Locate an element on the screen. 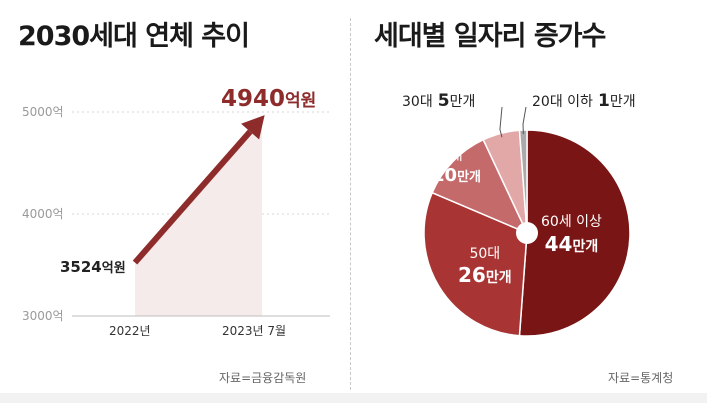  start-value-number: 3524 is located at coordinates (81, 267).